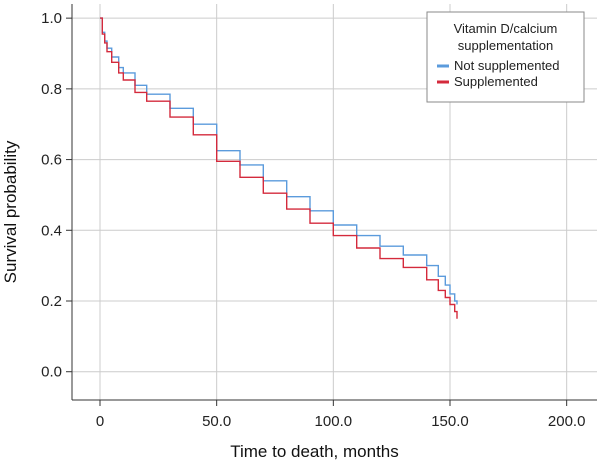  What do you see at coordinates (51, 89) in the screenshot?
I see `y-tick-label: 0.8` at bounding box center [51, 89].